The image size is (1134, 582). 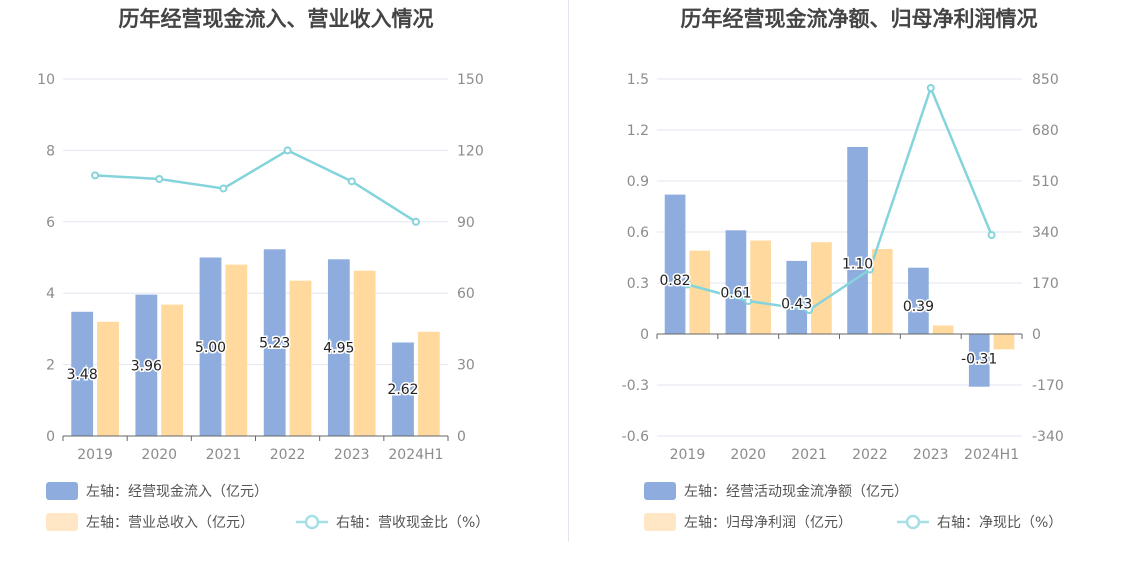 I want to click on bar-data-label: 2.62, so click(x=402, y=390).